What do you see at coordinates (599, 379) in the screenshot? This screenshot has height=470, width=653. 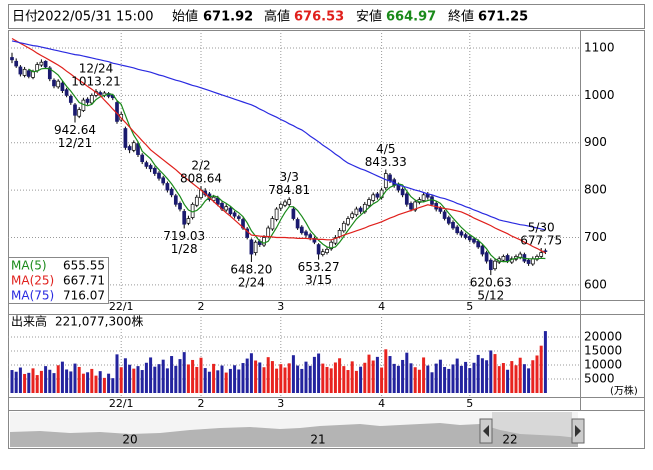 I see `y-tick-label: 5000` at bounding box center [599, 379].